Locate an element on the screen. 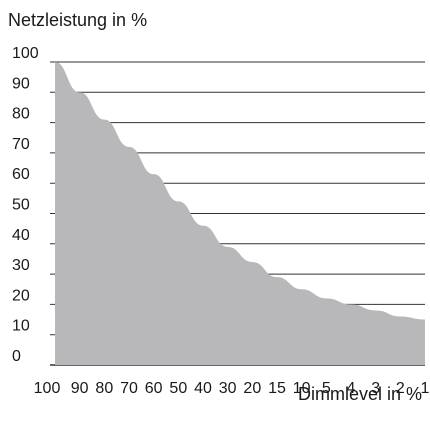 The height and width of the screenshot is (426, 430). x-tick-label: 70 is located at coordinates (129, 388).